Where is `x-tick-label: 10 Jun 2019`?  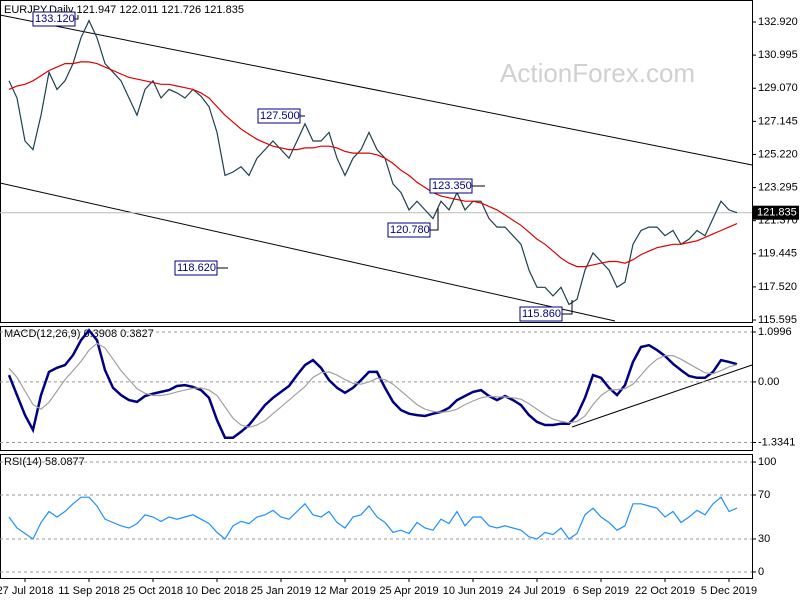
x-tick-label: 10 Jun 2019 is located at coordinates (473, 591).